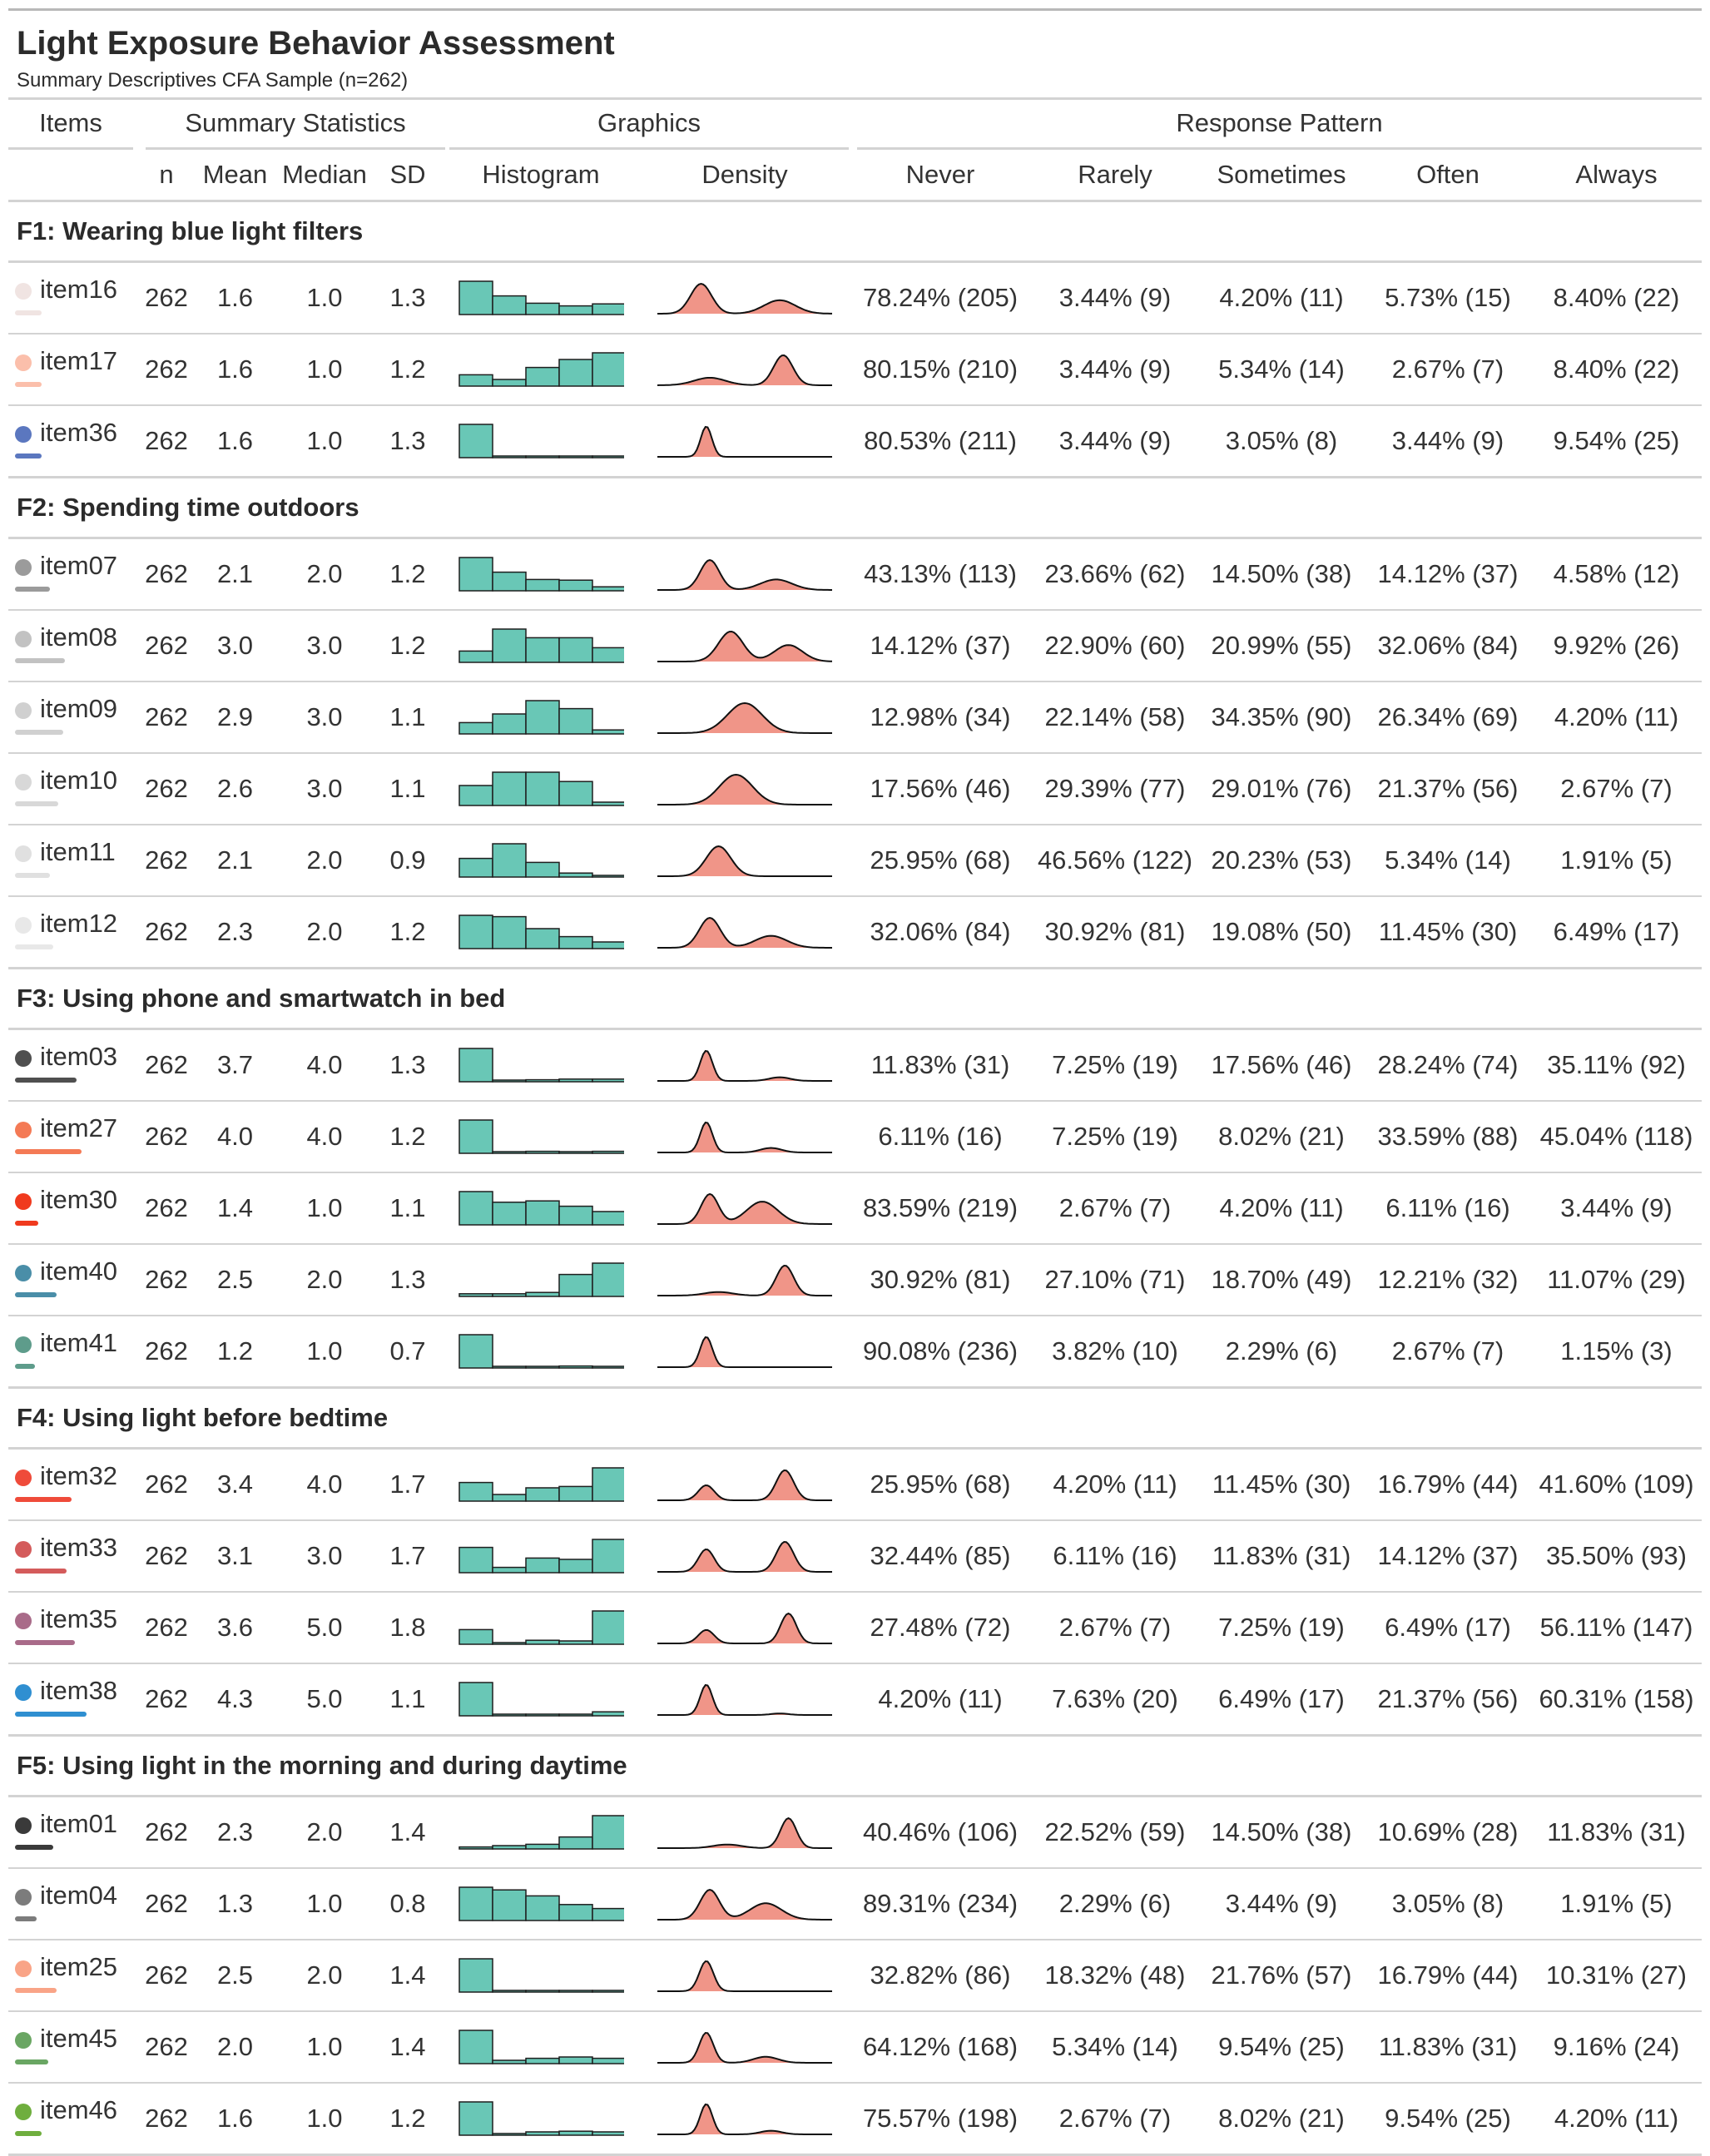 The image size is (1710, 2156). Describe the element at coordinates (79, 1127) in the screenshot. I see `item-name: item27` at that location.